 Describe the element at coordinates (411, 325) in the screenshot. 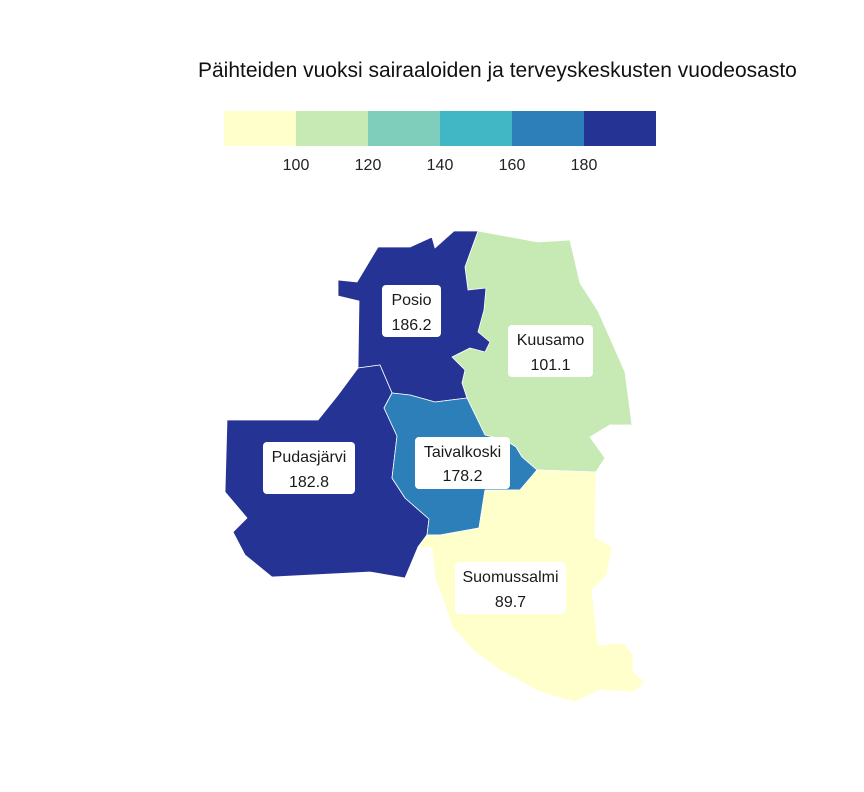

I see `label-value-posio: 186.2` at that location.